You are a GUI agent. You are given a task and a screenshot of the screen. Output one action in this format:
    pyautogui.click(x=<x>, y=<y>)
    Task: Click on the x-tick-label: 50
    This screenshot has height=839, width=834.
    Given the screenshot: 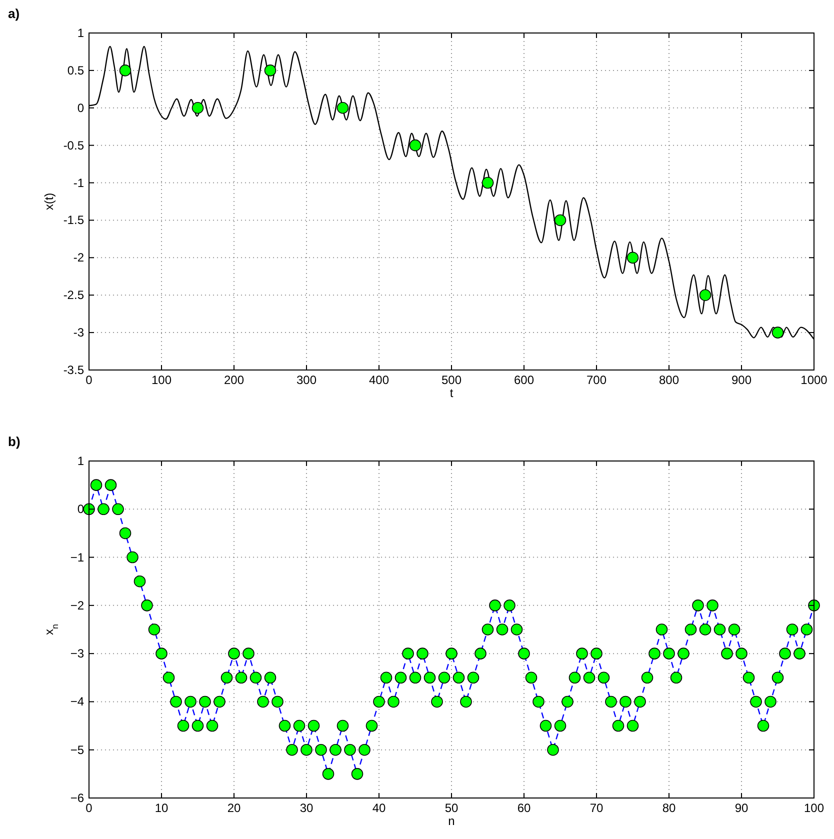 What is the action you would take?
    pyautogui.click(x=451, y=808)
    